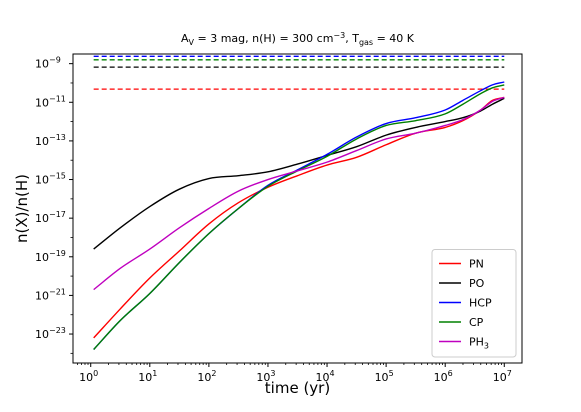 Image resolution: width=581 pixels, height=412 pixels. What do you see at coordinates (50, 101) in the screenshot?
I see `y-tick-label: 10−11` at bounding box center [50, 101].